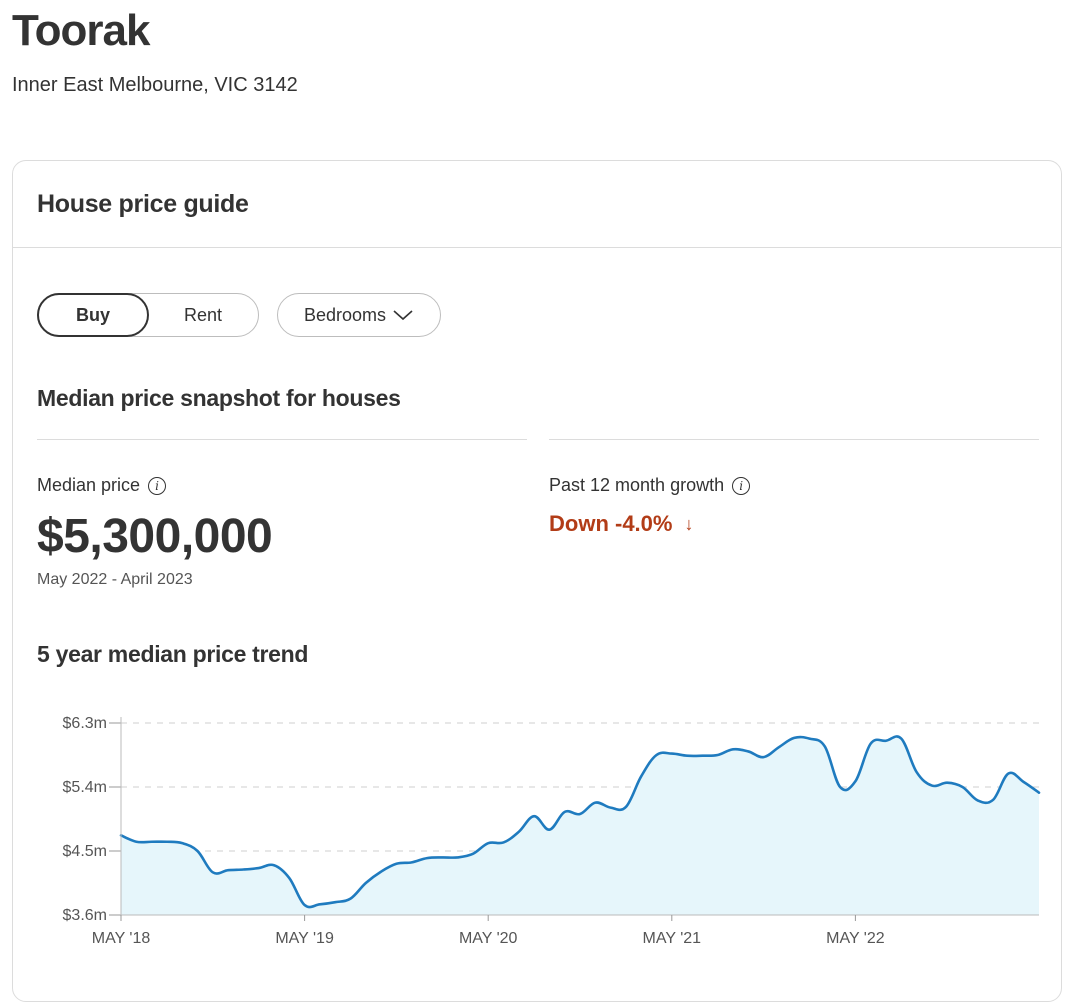 Image resolution: width=1080 pixels, height=1002 pixels. Describe the element at coordinates (672, 938) in the screenshot. I see `x-tick-label: MAY '21` at that location.